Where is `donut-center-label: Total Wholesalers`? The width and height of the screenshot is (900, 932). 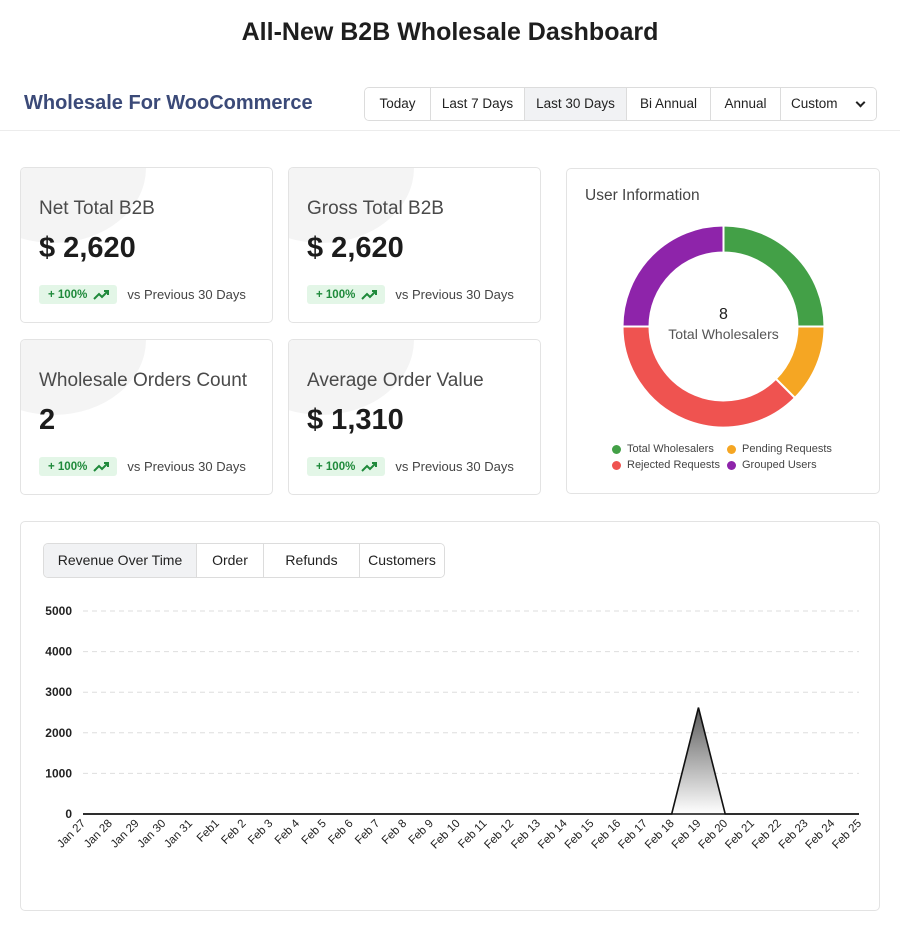 donut-center-label: Total Wholesalers is located at coordinates (723, 334).